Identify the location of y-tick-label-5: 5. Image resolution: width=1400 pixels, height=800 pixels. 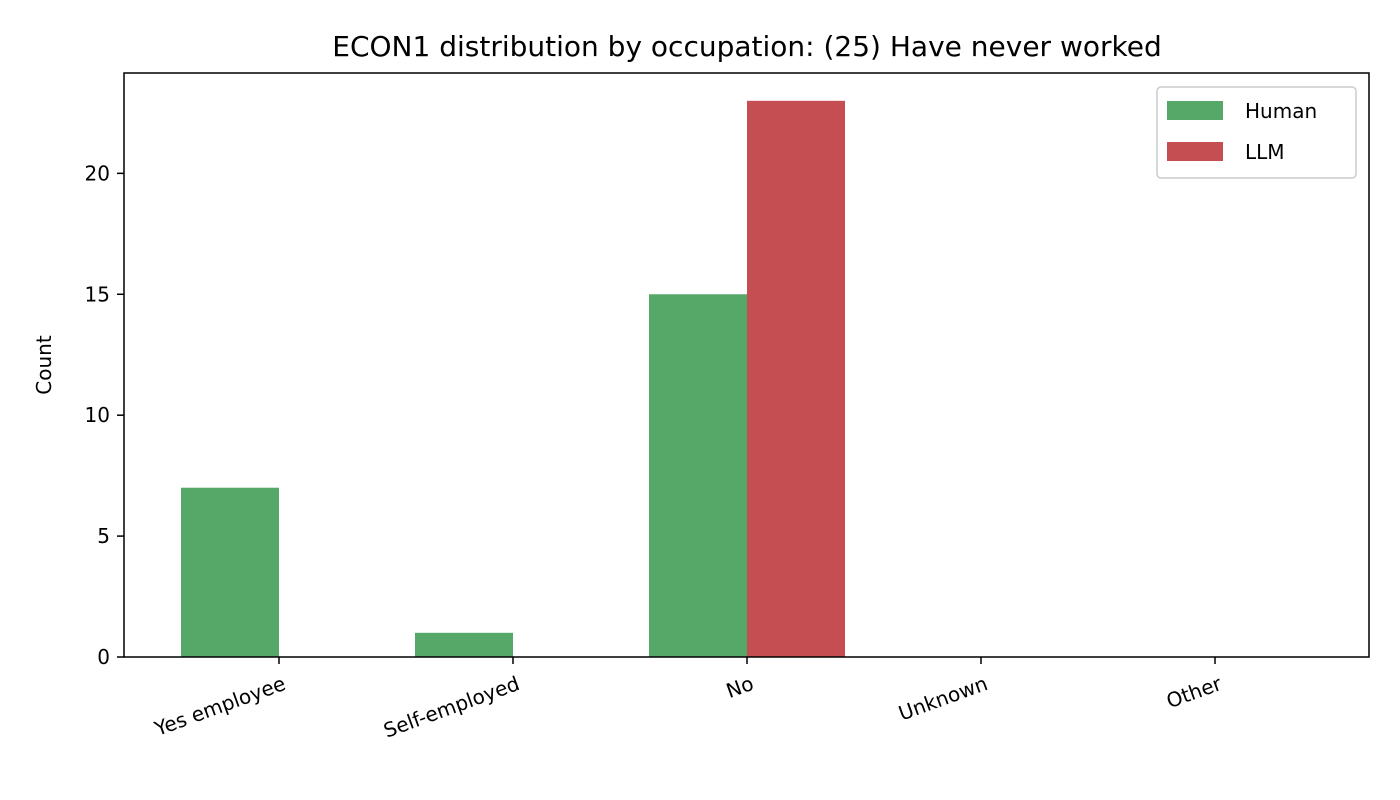
(103, 536).